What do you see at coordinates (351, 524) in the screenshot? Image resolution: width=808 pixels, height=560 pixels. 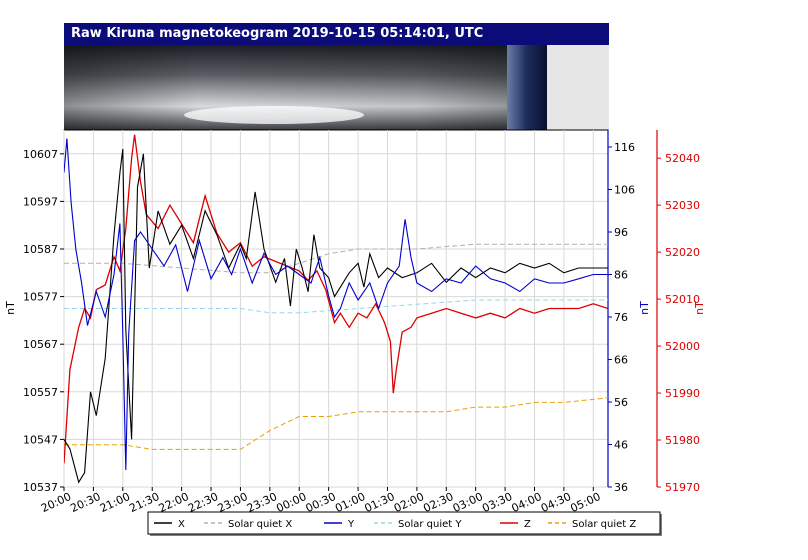 I see `legend-label-y: Y` at bounding box center [351, 524].